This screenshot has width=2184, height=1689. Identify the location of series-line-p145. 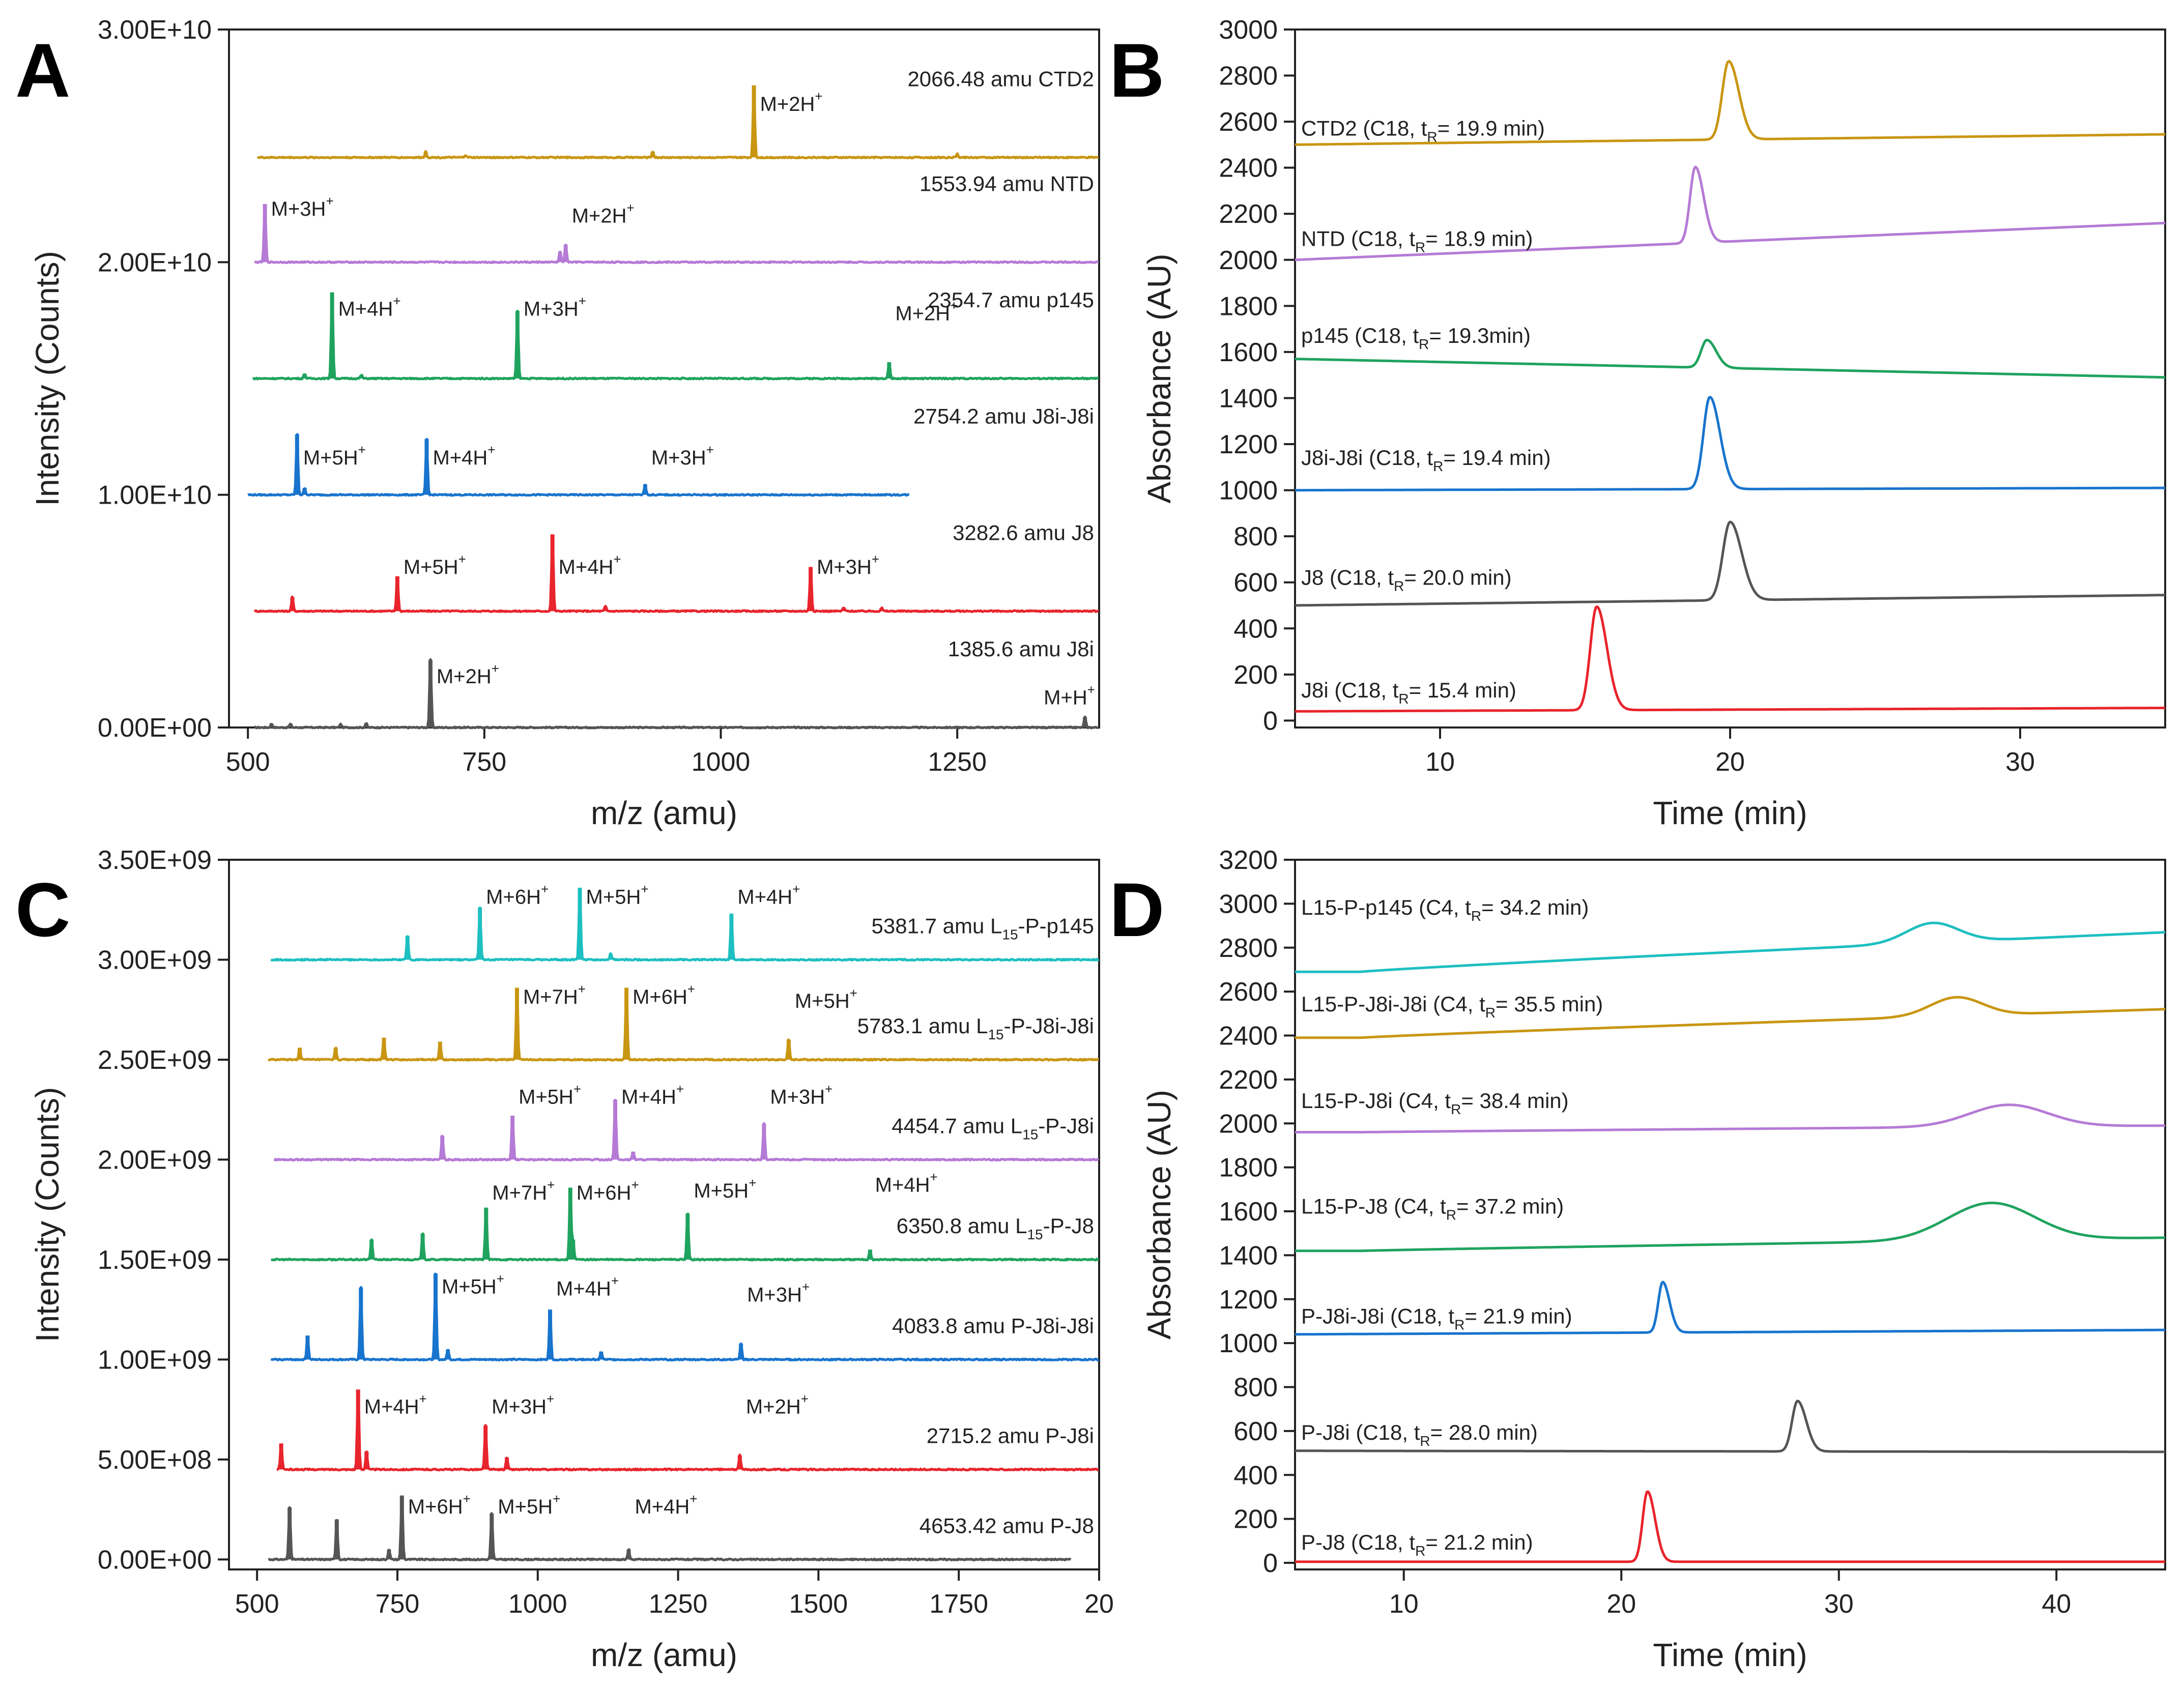
(675, 337).